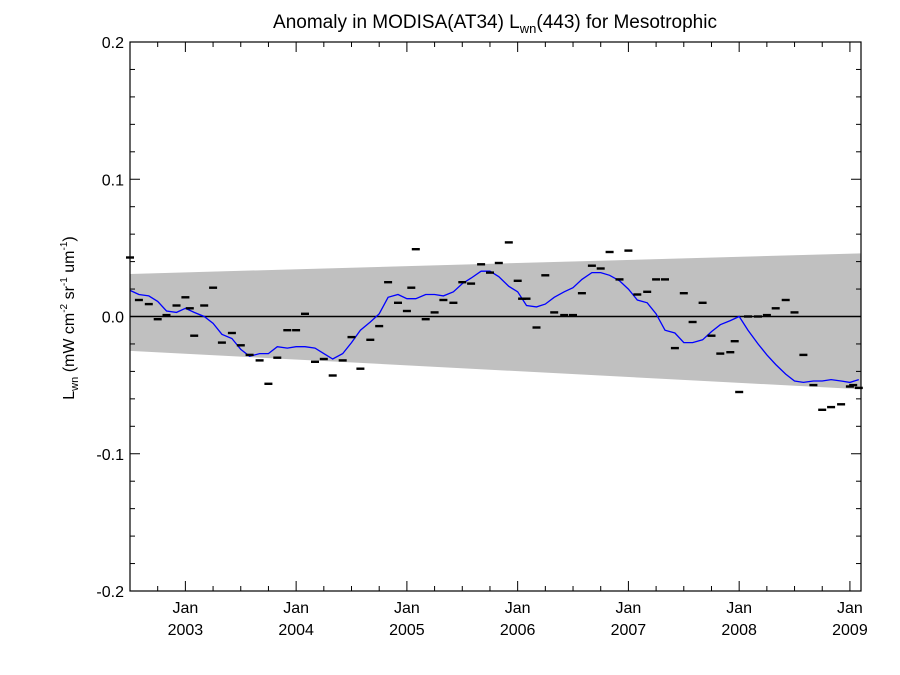  I want to click on y-tick-label: -0.1, so click(110, 455).